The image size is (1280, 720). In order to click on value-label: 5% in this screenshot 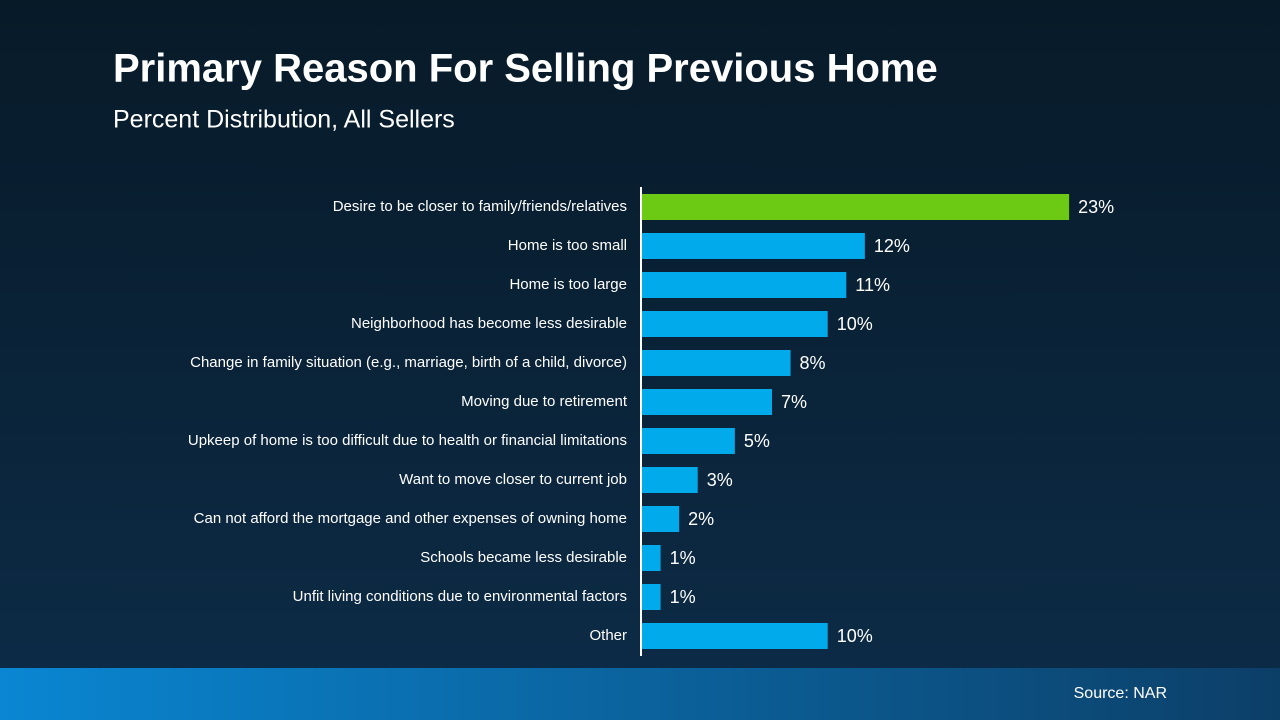, I will do `click(757, 441)`.